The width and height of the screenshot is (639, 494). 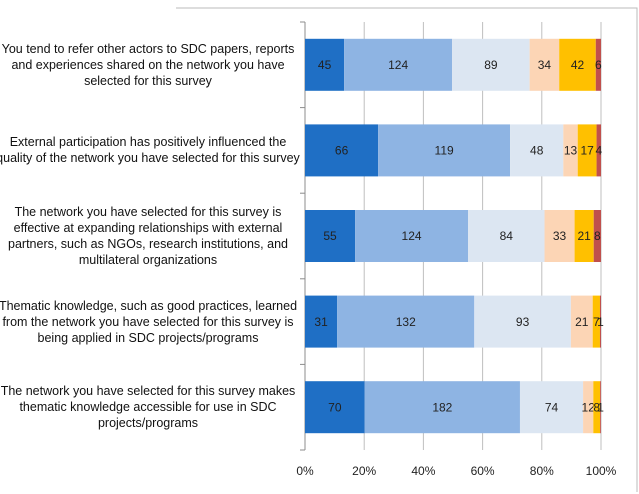 I want to click on data-label: 4, so click(x=598, y=151).